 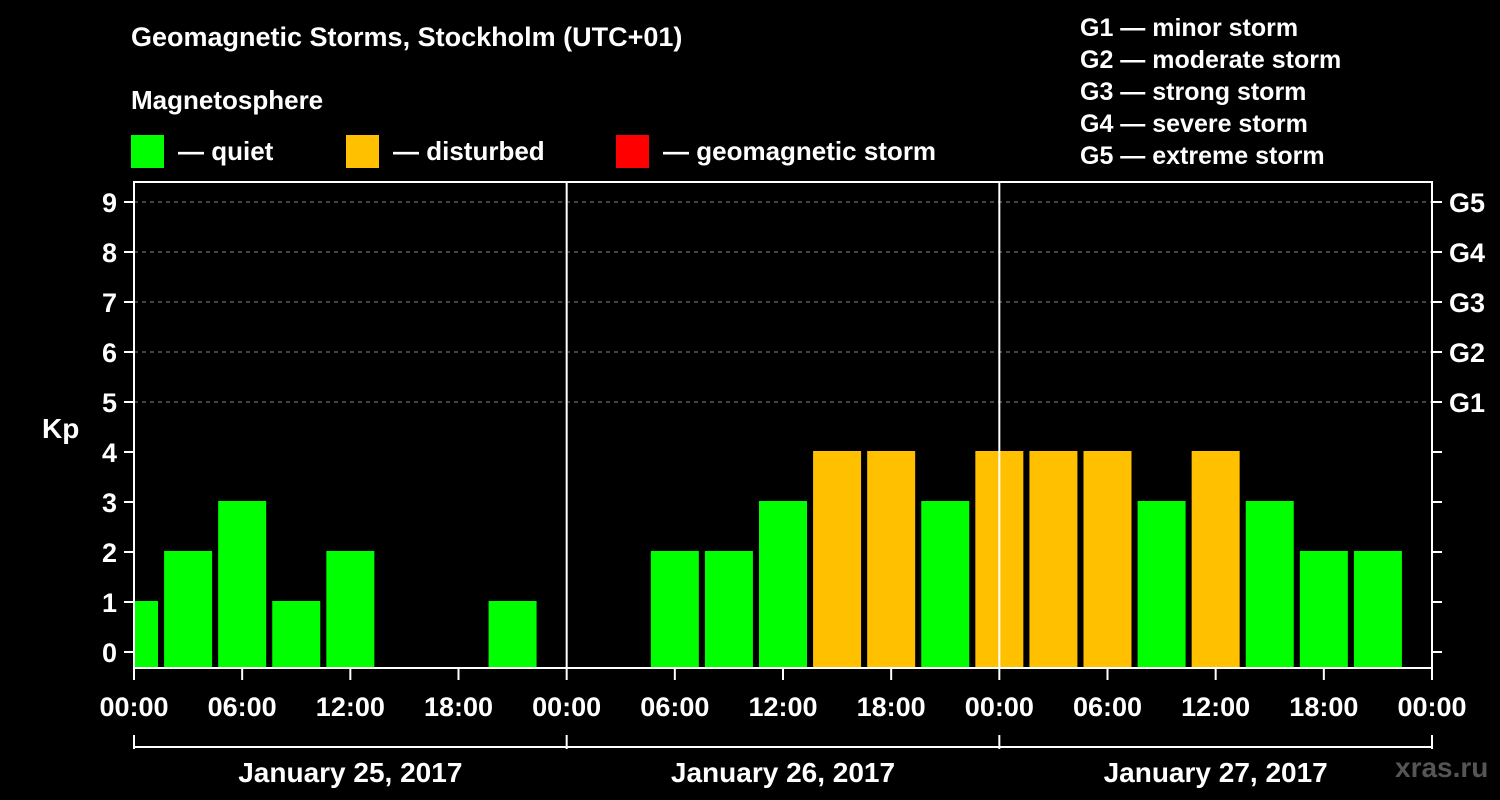 What do you see at coordinates (1216, 772) in the screenshot?
I see `date-label: January 27, 2017` at bounding box center [1216, 772].